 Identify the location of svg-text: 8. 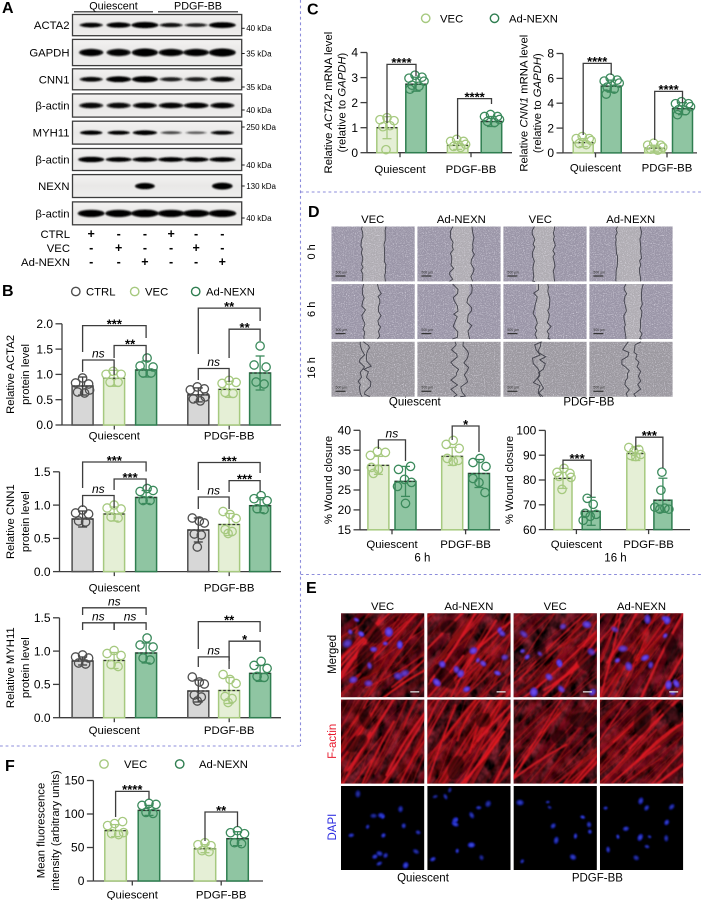
(550, 54).